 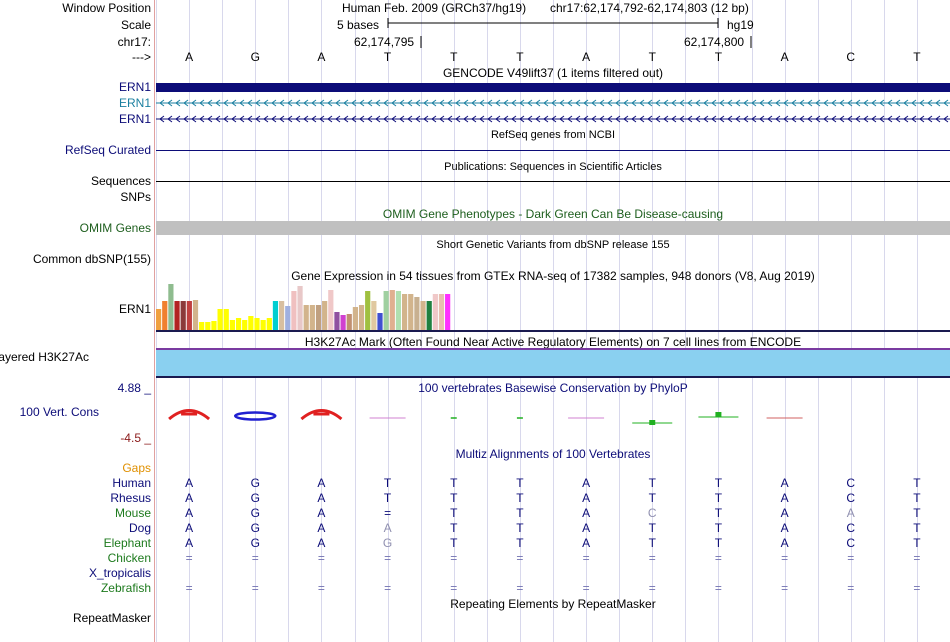 What do you see at coordinates (134, 119) in the screenshot?
I see `gene-label-ern1-3: ERN1` at bounding box center [134, 119].